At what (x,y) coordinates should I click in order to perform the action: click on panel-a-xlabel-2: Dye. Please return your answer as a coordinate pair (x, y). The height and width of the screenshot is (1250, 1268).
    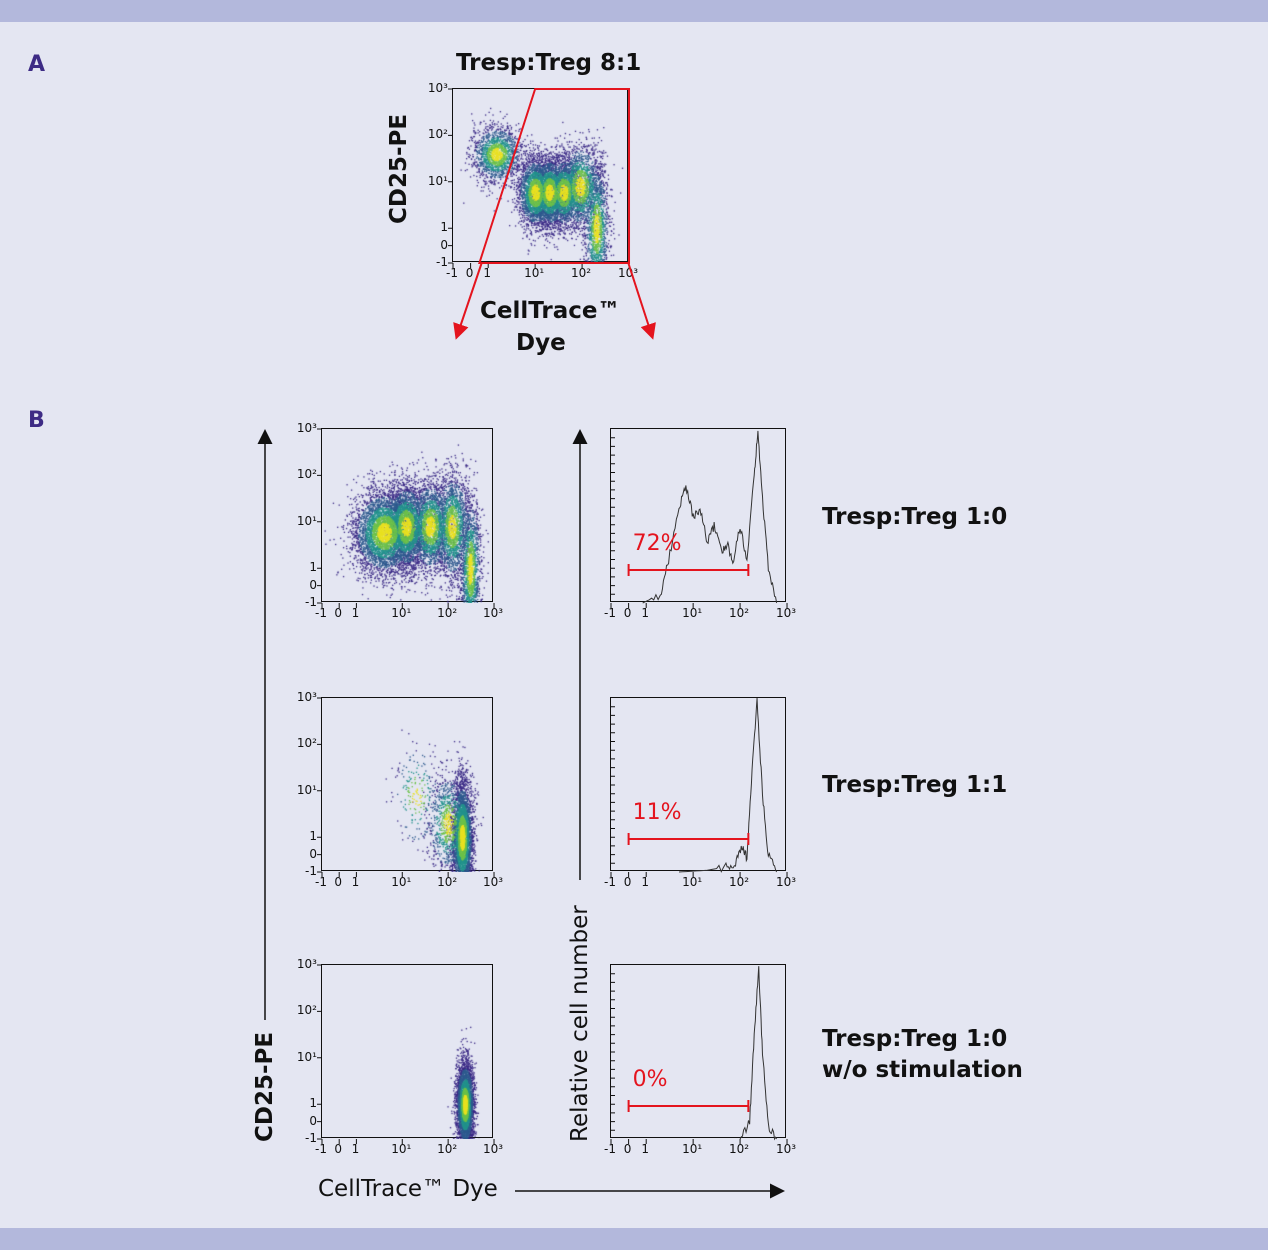
    Looking at the image, I should click on (541, 343).